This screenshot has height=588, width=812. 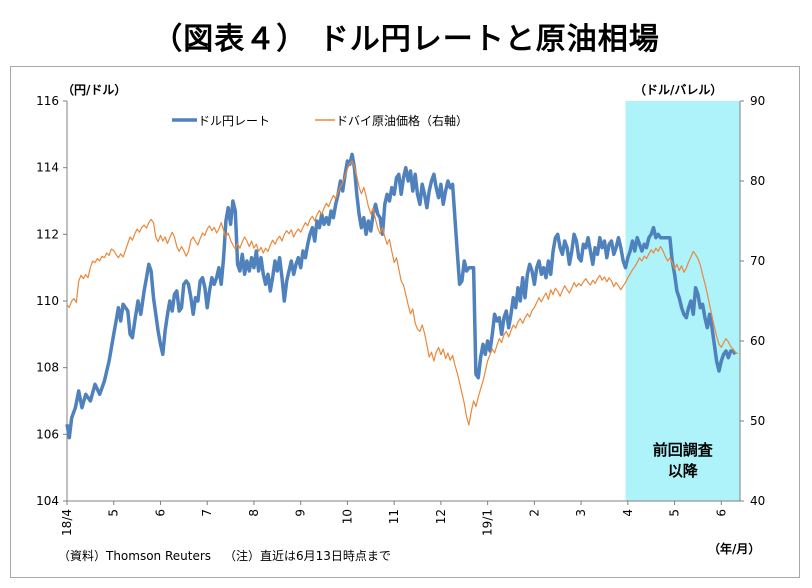 What do you see at coordinates (757, 181) in the screenshot?
I see `right-tick-label: 80` at bounding box center [757, 181].